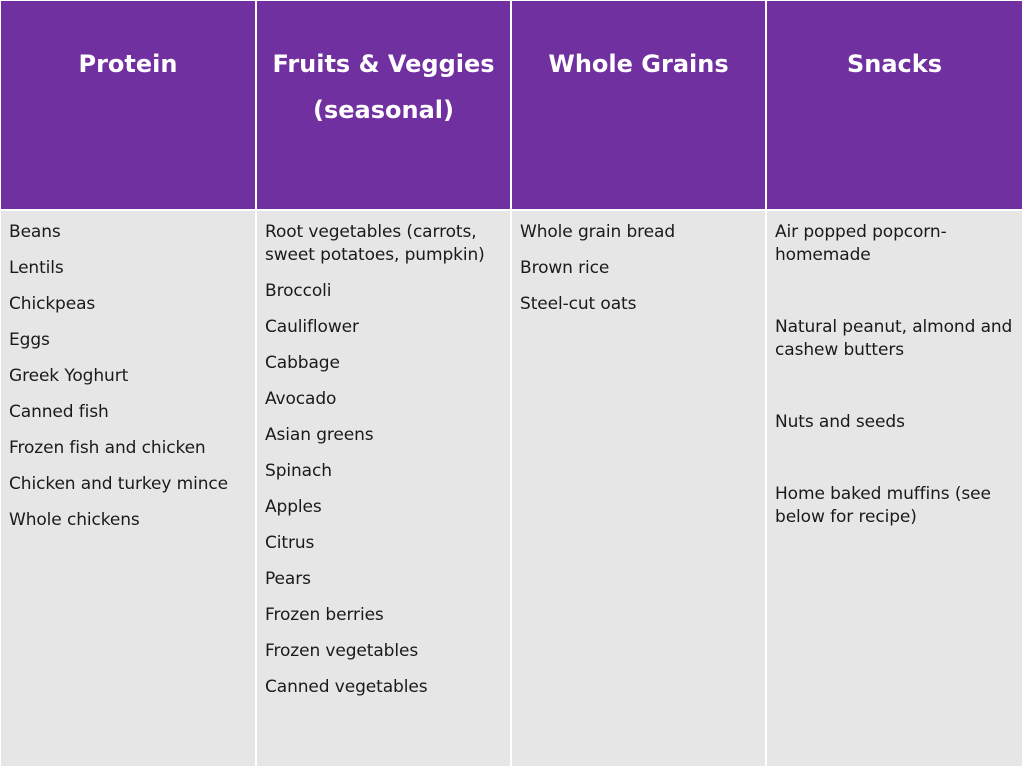 The image size is (1024, 768). What do you see at coordinates (840, 422) in the screenshot?
I see `list-item: Nuts and seeds` at bounding box center [840, 422].